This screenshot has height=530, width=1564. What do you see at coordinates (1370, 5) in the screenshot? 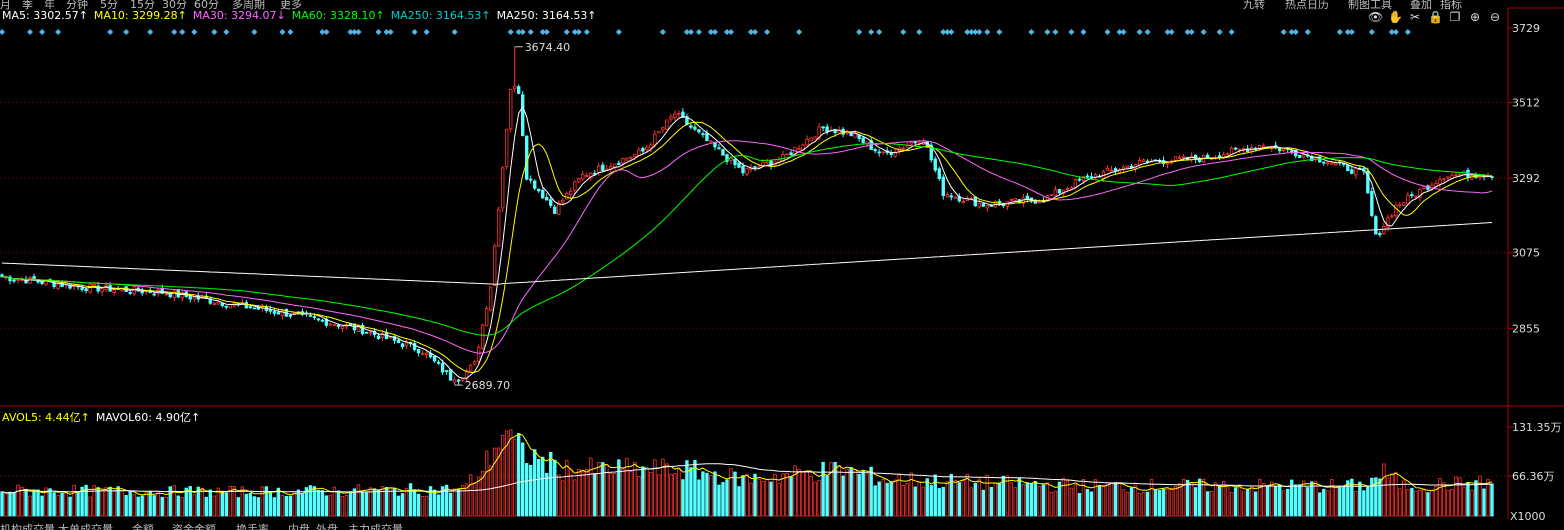
I see `right-tab-2: 制图工具` at bounding box center [1370, 5].